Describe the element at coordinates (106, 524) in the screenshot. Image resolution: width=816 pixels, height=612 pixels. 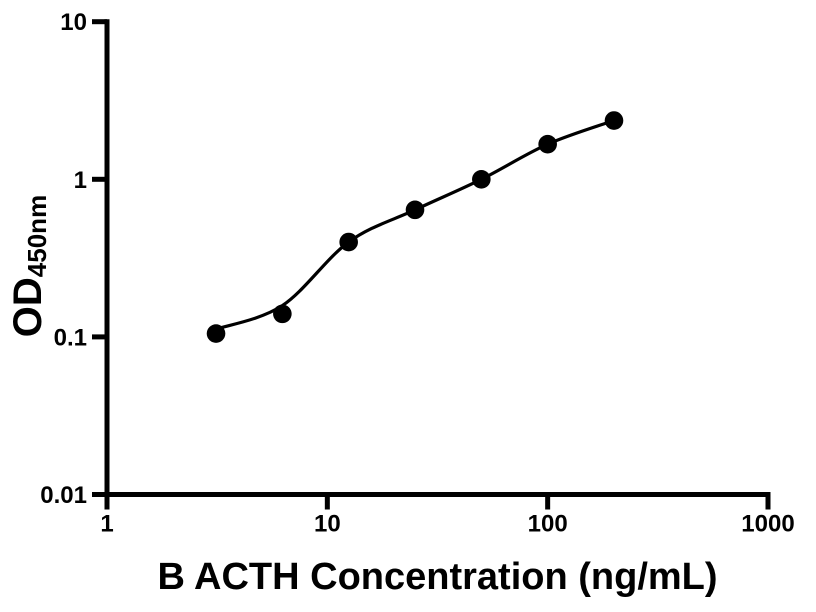
I see `x-tick-label: 1` at that location.